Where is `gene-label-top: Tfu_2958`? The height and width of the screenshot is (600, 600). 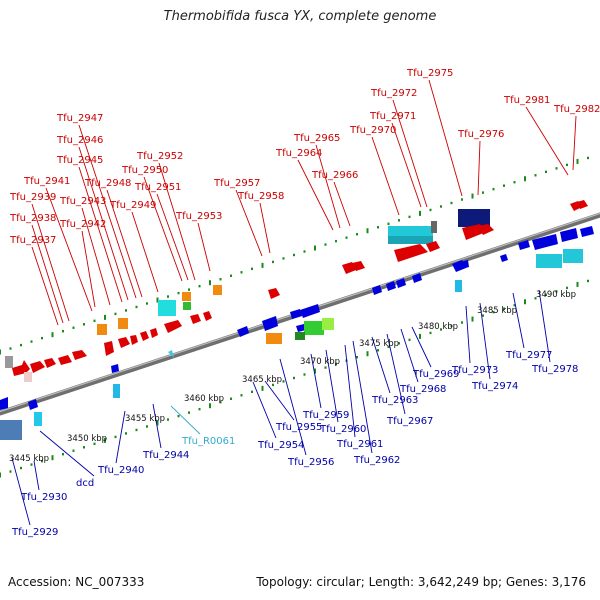
gene-label-top: Tfu_2958 is located at coordinates (260, 196).